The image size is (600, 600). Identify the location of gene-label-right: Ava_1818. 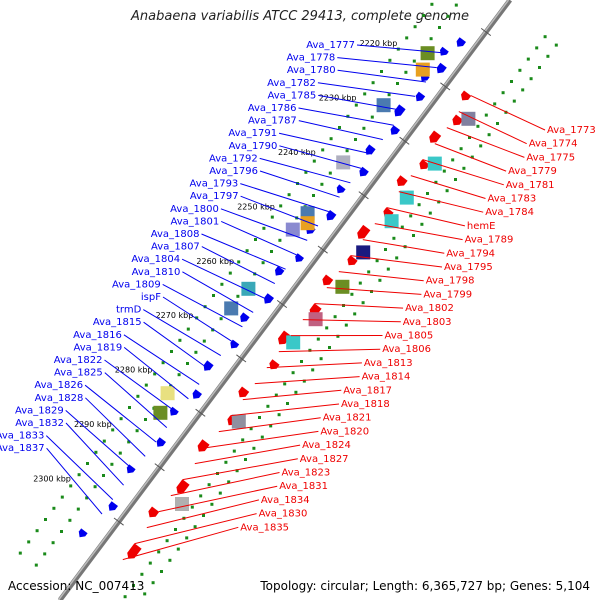
(365, 404).